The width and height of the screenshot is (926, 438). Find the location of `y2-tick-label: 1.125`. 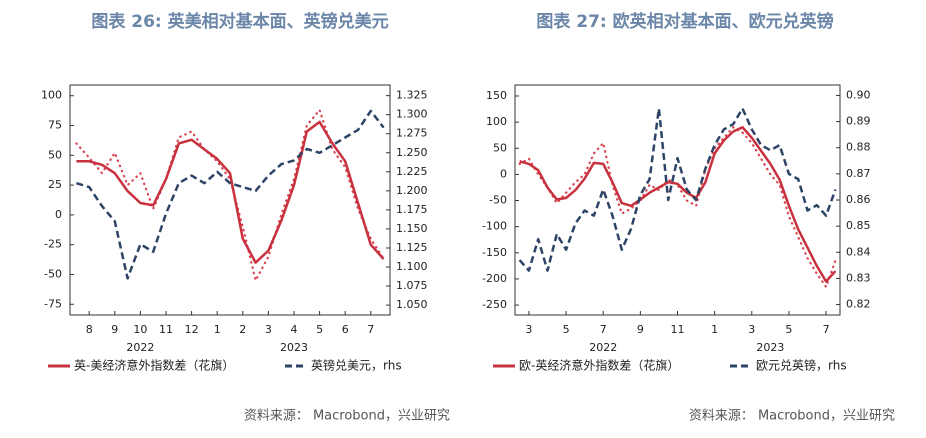

y2-tick-label: 1.125 is located at coordinates (412, 247).